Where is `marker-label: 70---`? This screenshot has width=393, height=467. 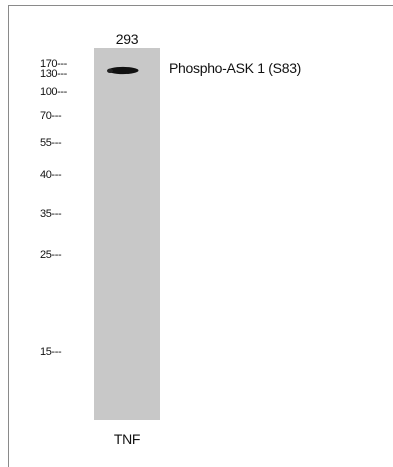
marker-label: 70--- is located at coordinates (51, 116).